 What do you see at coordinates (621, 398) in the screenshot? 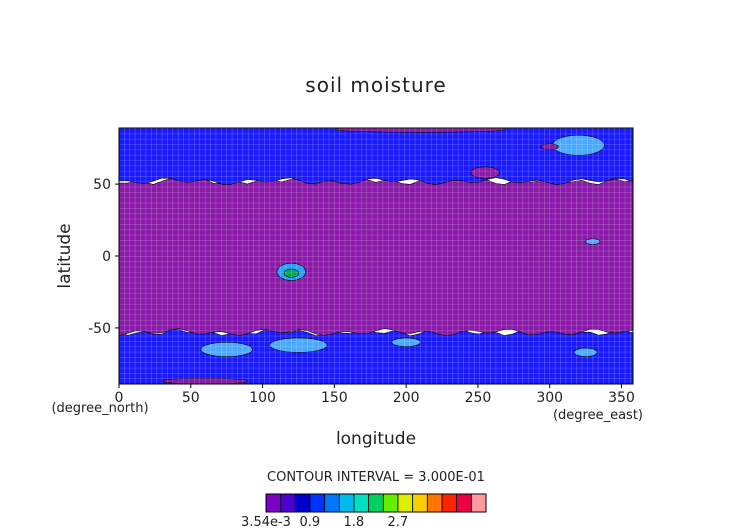
I see `x-tick-label: 350` at bounding box center [621, 398].